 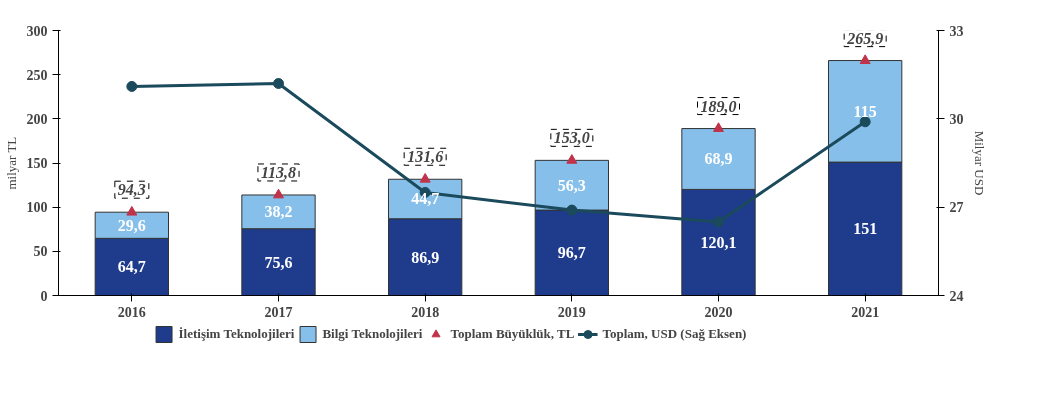 What do you see at coordinates (236, 334) in the screenshot?
I see `legend-label: İletişim Teknolojileri` at bounding box center [236, 334].